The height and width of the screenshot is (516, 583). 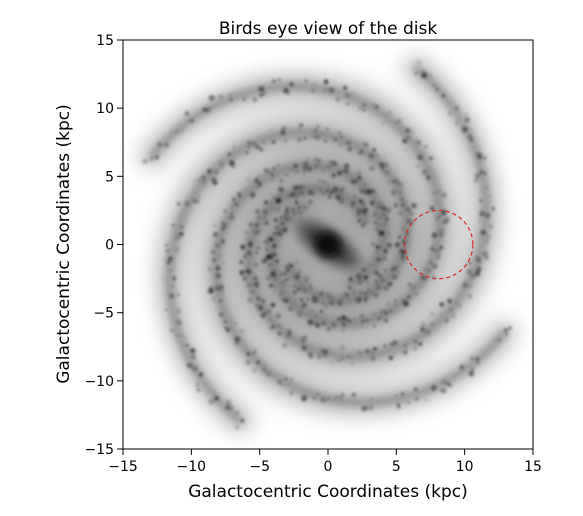 I want to click on y-tick-label: 10, so click(x=105, y=109).